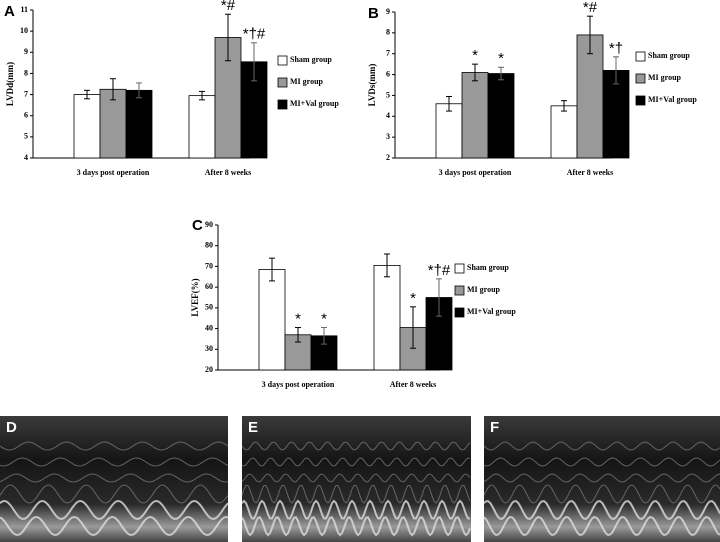 The image size is (720, 542). I want to click on y-tick-label: 9, so click(26, 51).